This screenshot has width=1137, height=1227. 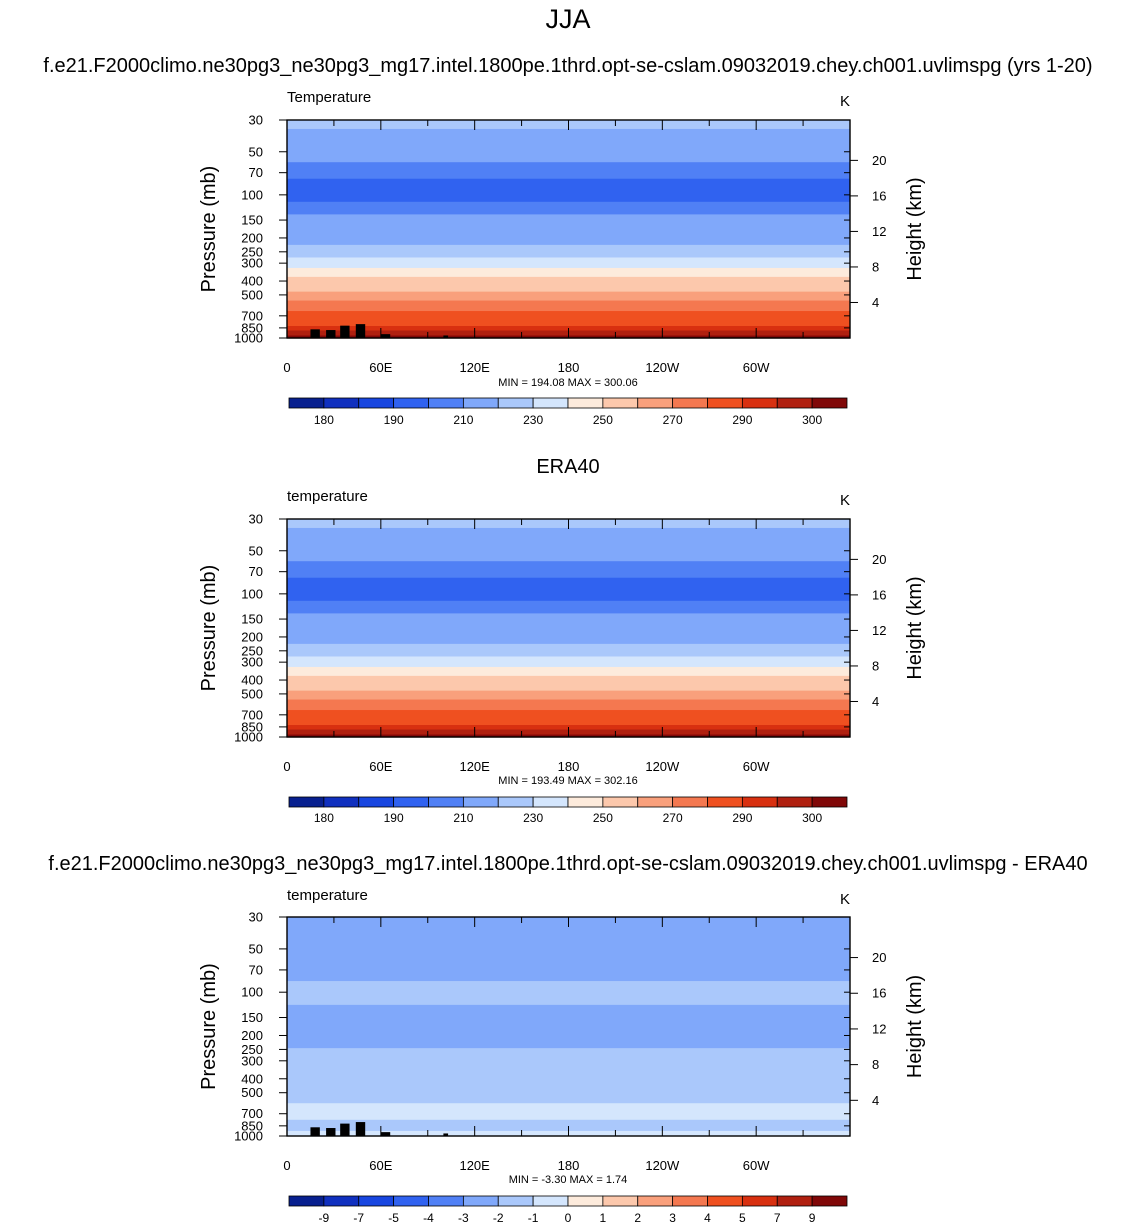 What do you see at coordinates (533, 818) in the screenshot?
I see `colorbar-label: 230` at bounding box center [533, 818].